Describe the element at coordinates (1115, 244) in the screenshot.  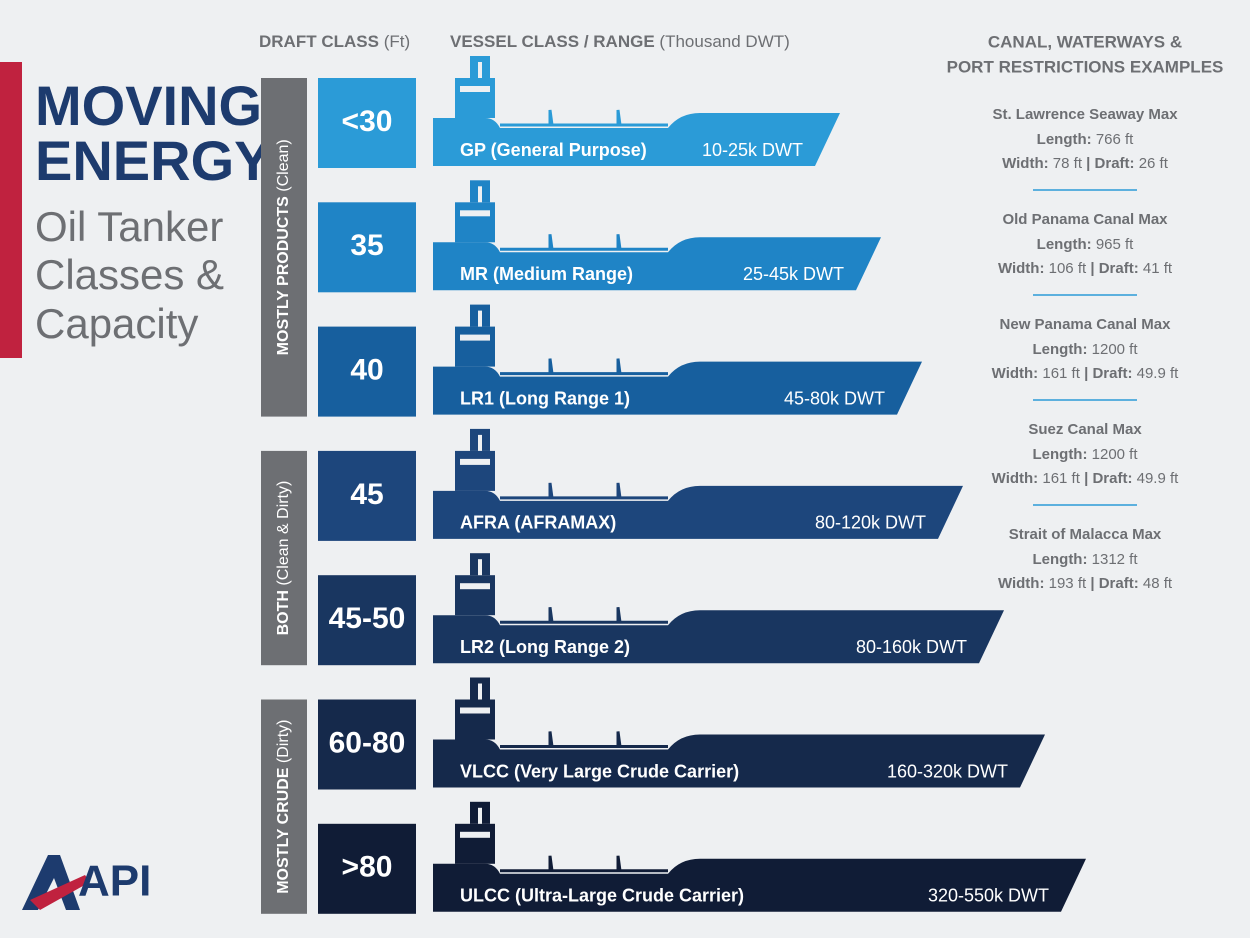
I see `value: 965 ft` at that location.